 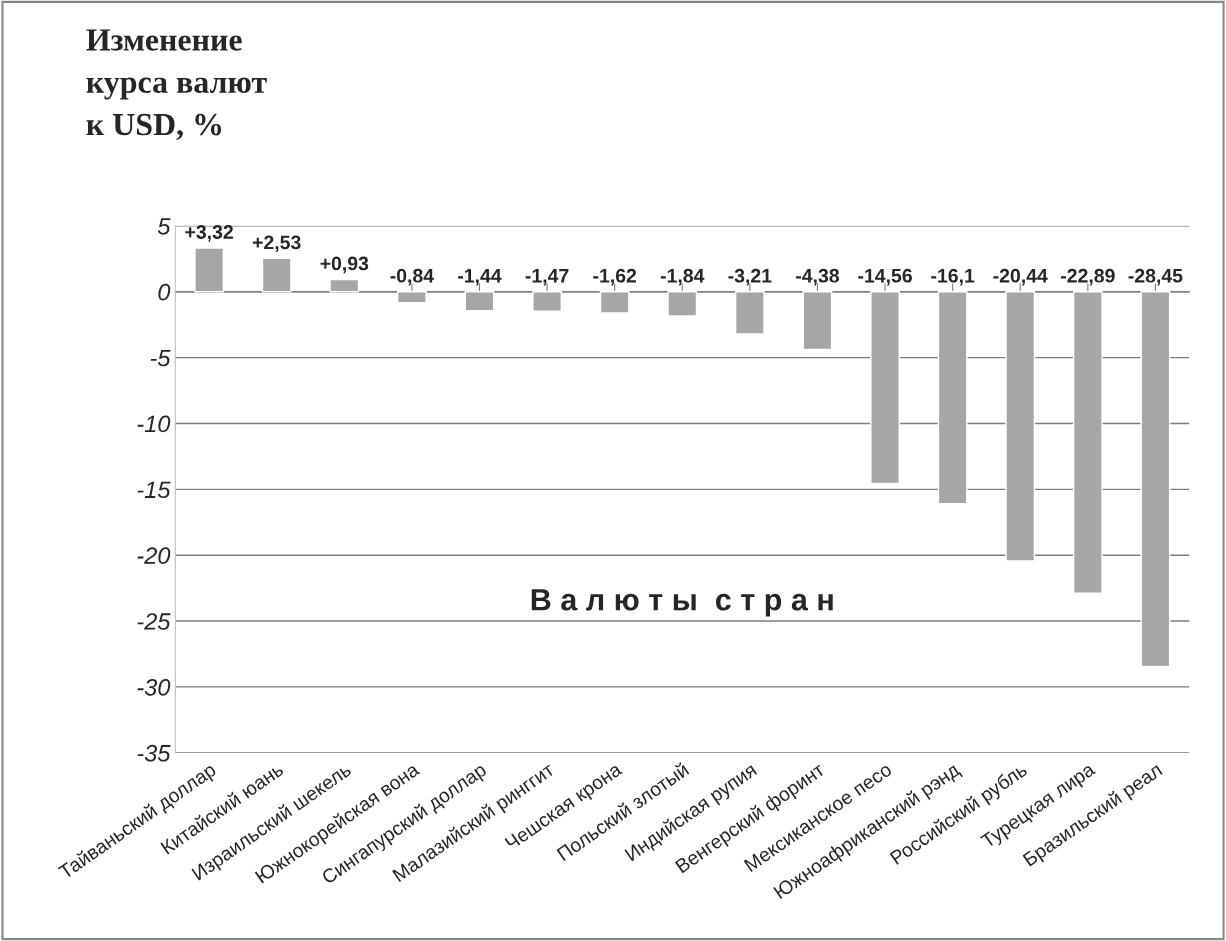 I want to click on data-label: -1,47, so click(x=547, y=277).